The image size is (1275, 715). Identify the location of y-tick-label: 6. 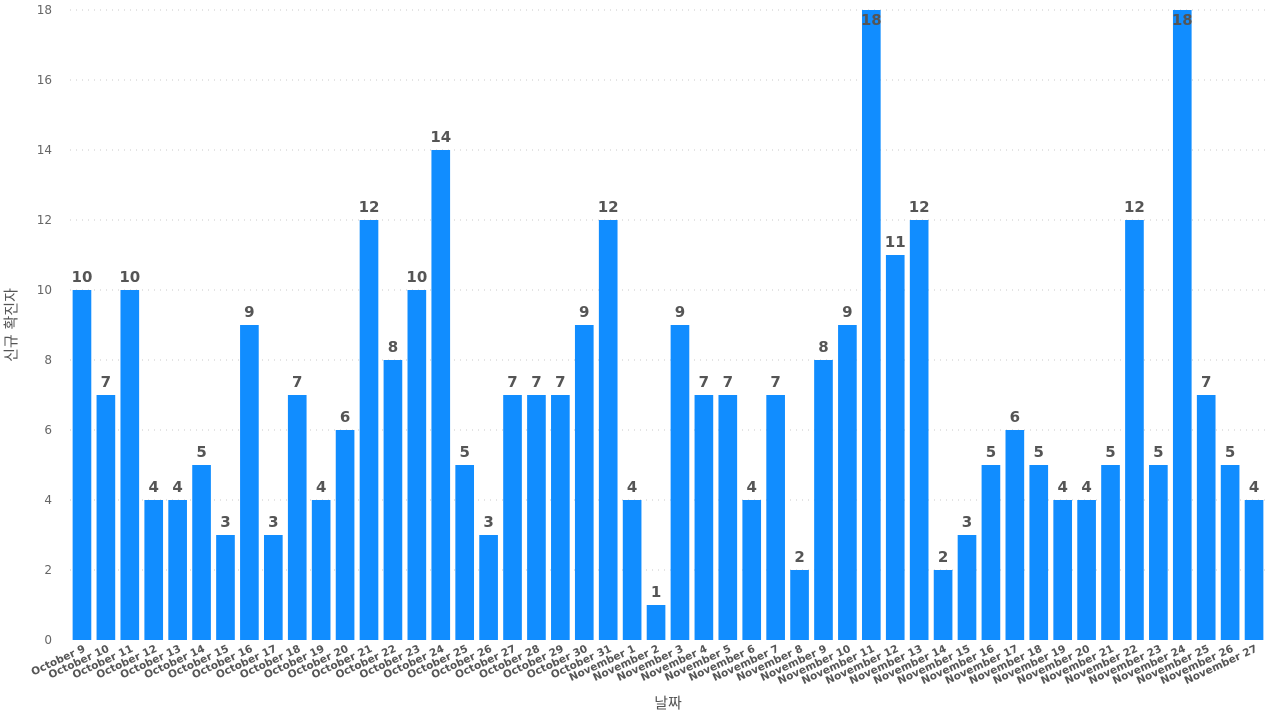
(48, 430).